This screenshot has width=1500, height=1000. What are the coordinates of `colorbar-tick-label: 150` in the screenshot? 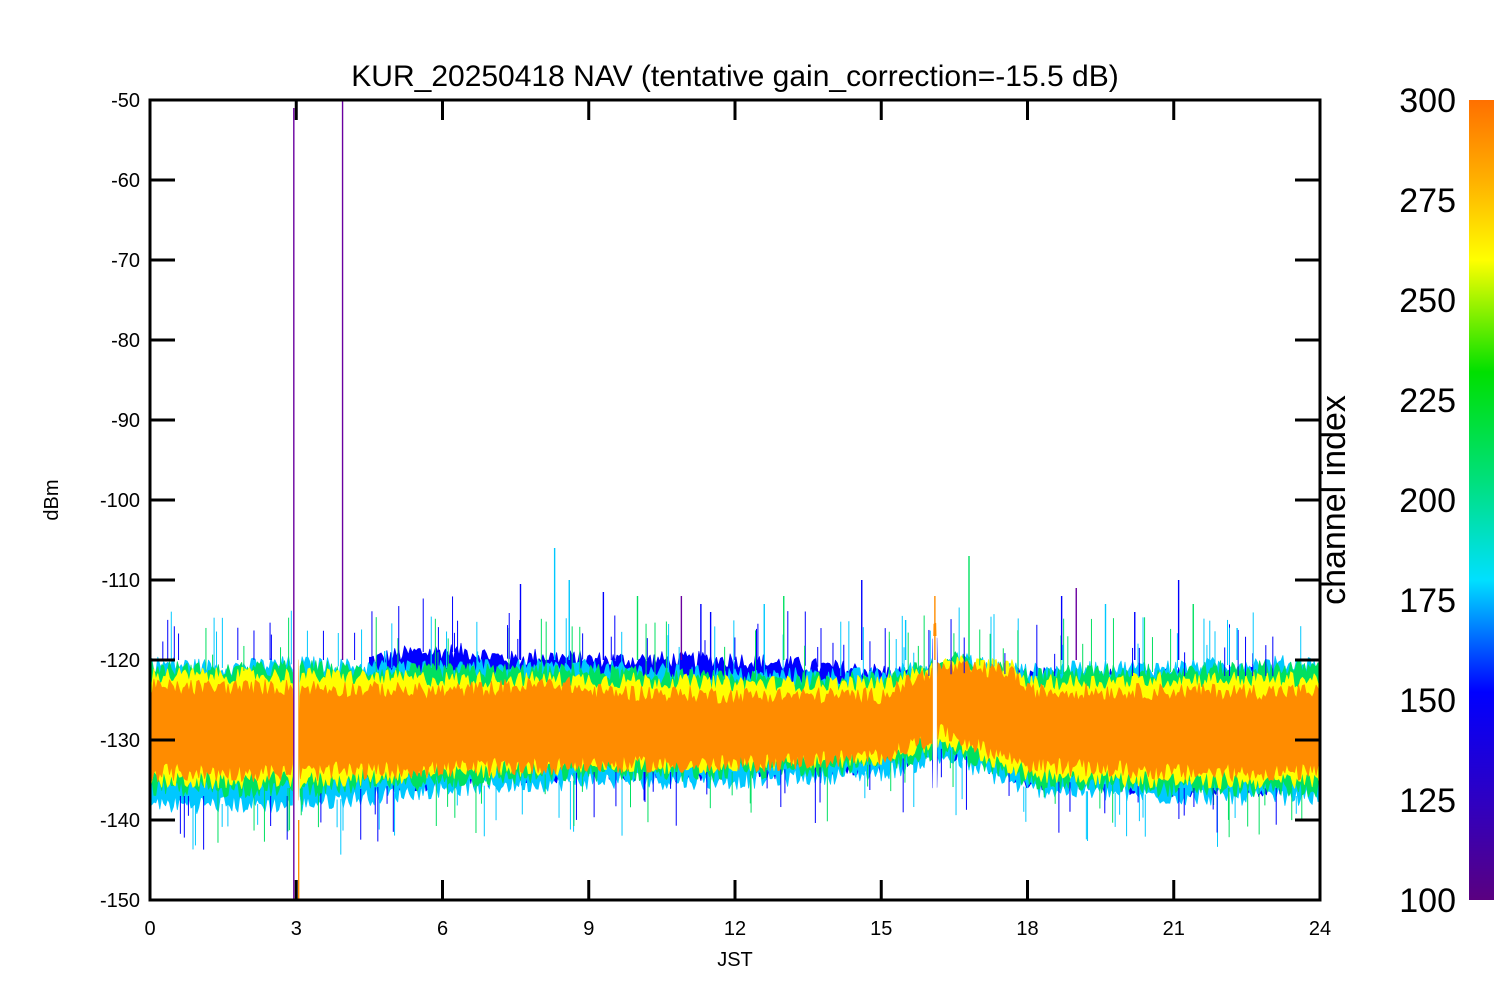 It's located at (1427, 701).